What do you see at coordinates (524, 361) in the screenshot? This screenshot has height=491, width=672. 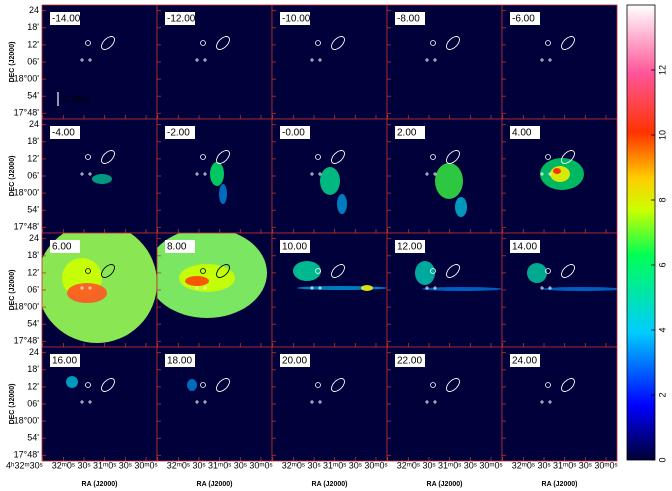 I see `panel-label: 24.00` at bounding box center [524, 361].